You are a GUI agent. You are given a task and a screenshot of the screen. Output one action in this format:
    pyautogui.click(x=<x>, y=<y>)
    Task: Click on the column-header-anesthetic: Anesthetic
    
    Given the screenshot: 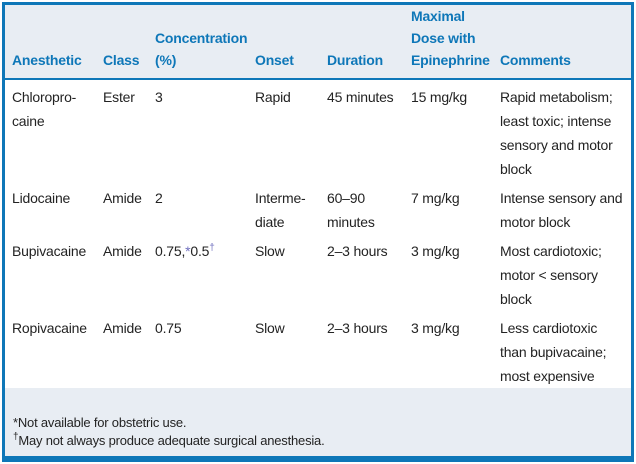 What is the action you would take?
    pyautogui.click(x=57, y=60)
    